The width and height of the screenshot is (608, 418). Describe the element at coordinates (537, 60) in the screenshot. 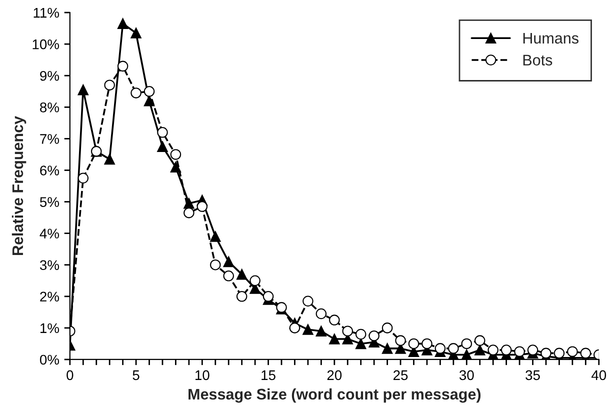

I see `legend-label: Bots` at that location.